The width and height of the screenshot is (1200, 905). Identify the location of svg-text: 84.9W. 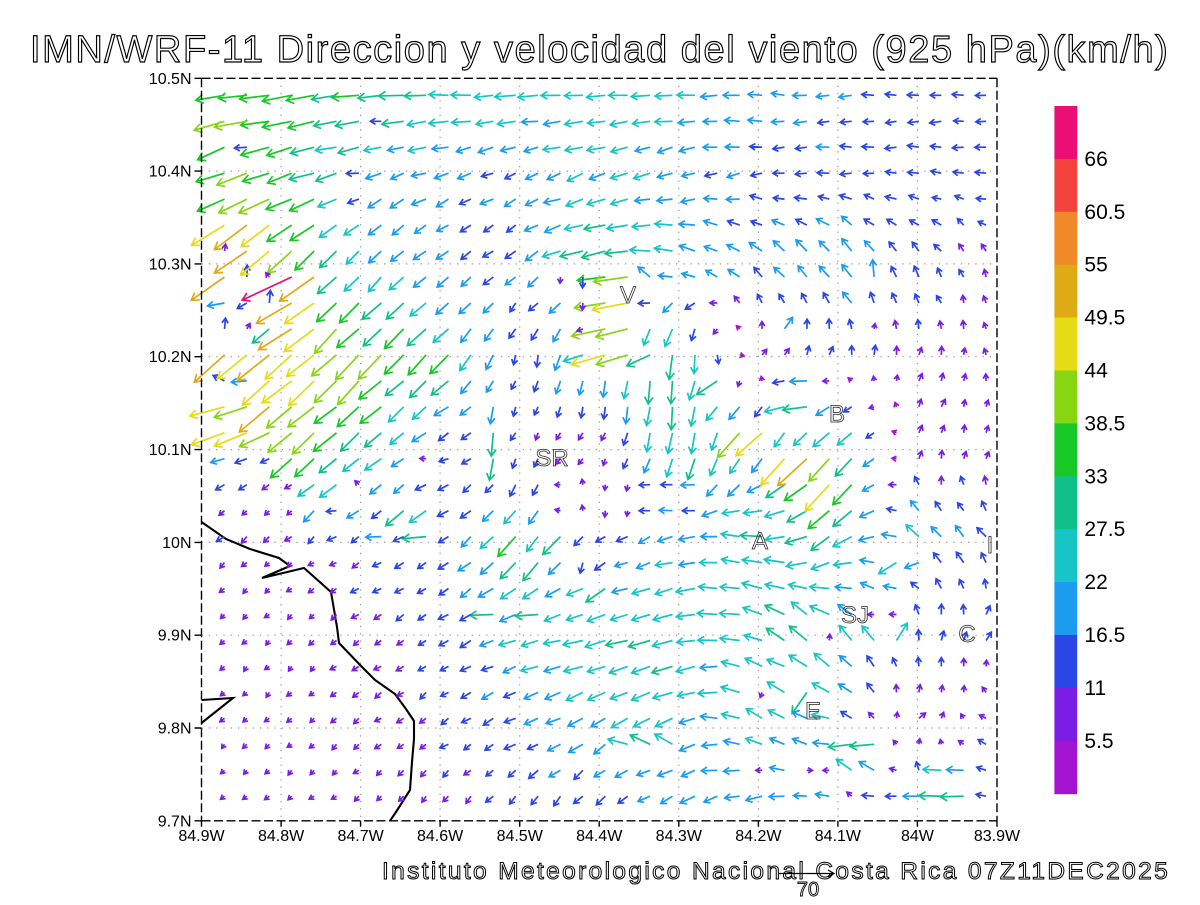
(201, 836).